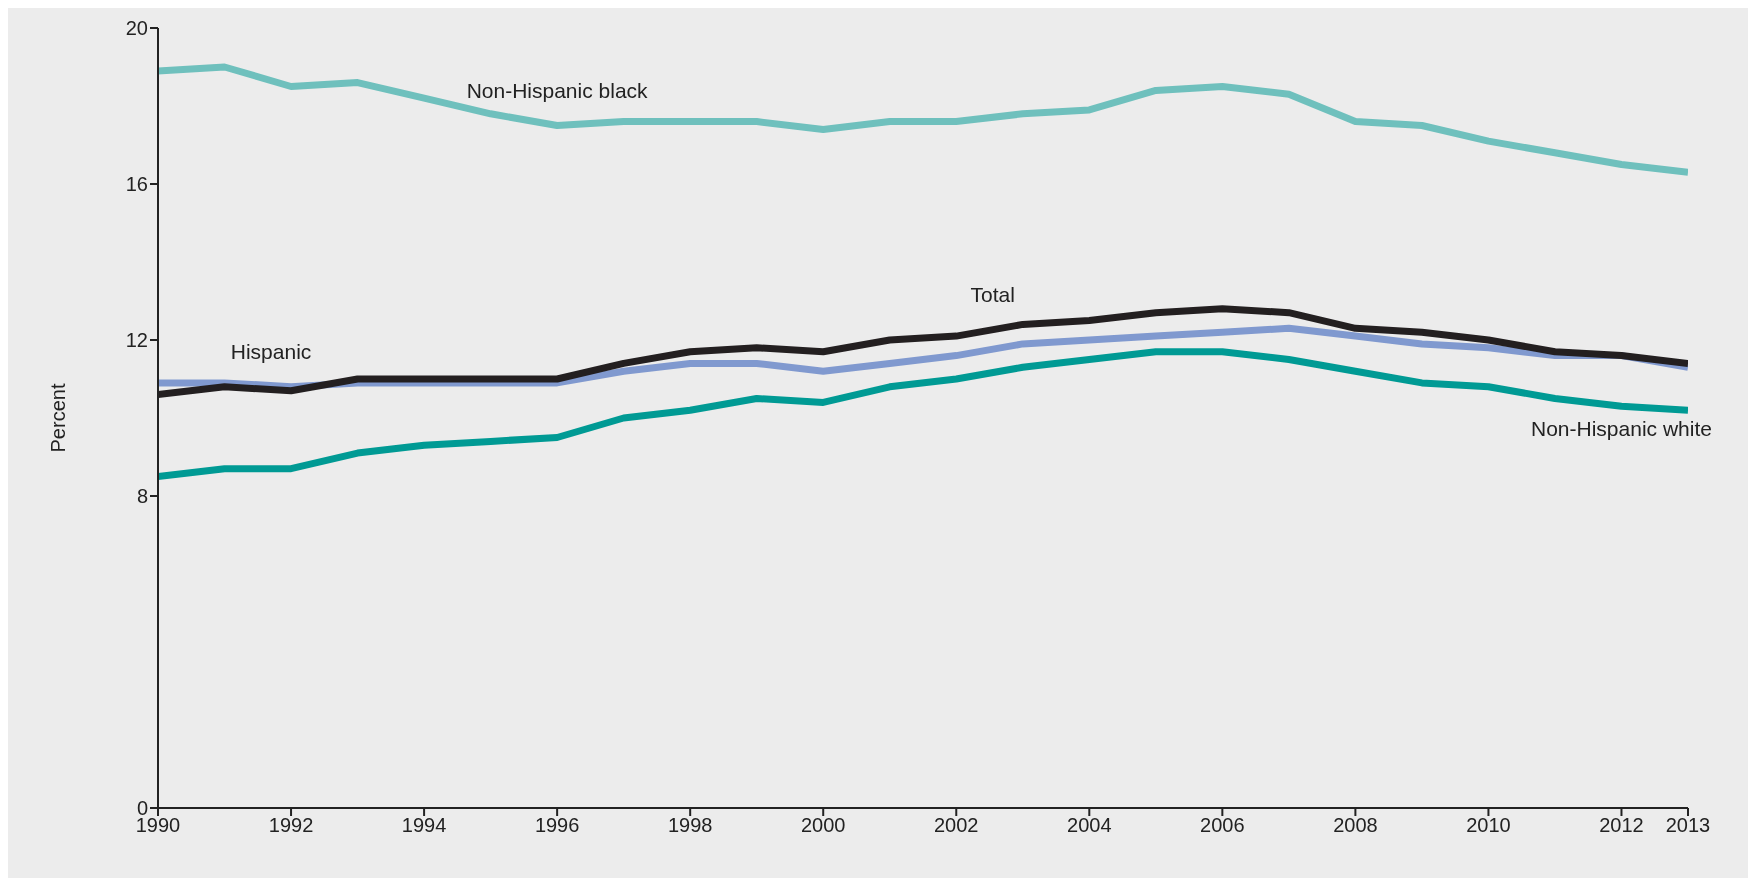 Image resolution: width=1757 pixels, height=893 pixels. Describe the element at coordinates (557, 825) in the screenshot. I see `x-tick-label: 1996` at that location.